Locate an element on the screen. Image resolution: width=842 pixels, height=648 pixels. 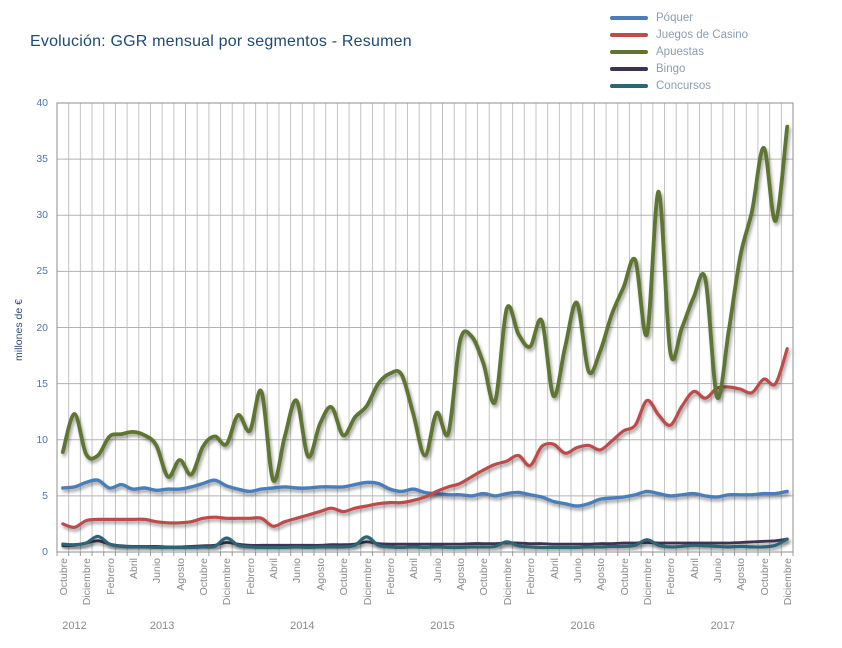
y-tick-label: 15 is located at coordinates (42, 383).